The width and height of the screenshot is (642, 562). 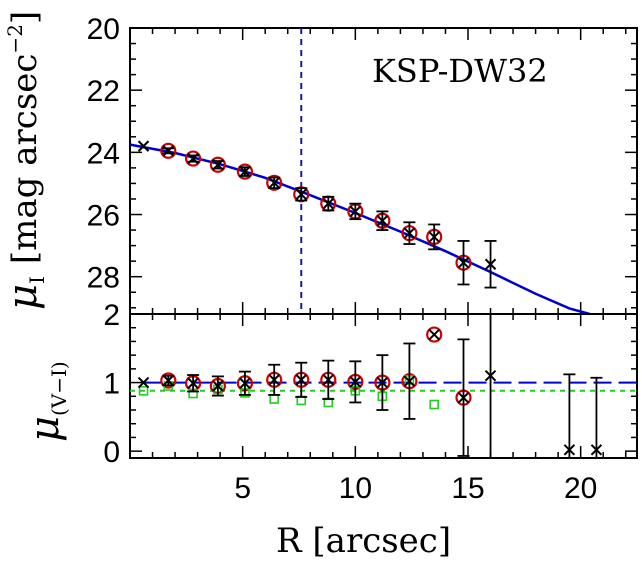 What do you see at coordinates (467, 488) in the screenshot?
I see `x-tick-label: 15` at bounding box center [467, 488].